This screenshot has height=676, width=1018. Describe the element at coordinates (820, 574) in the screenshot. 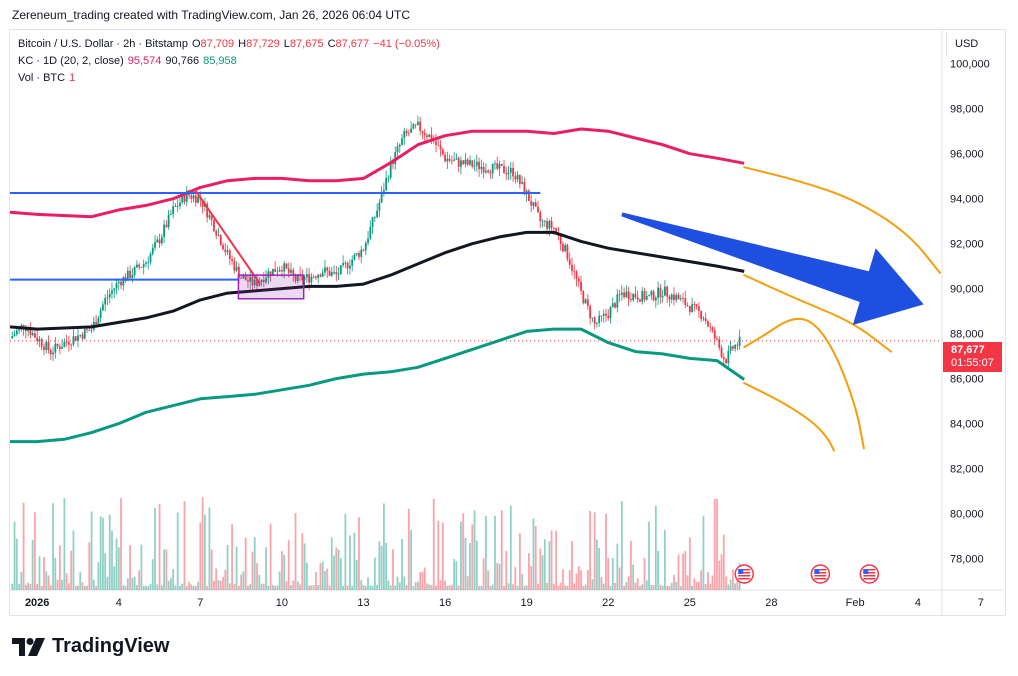

I see `us-flag-event-icon` at that location.